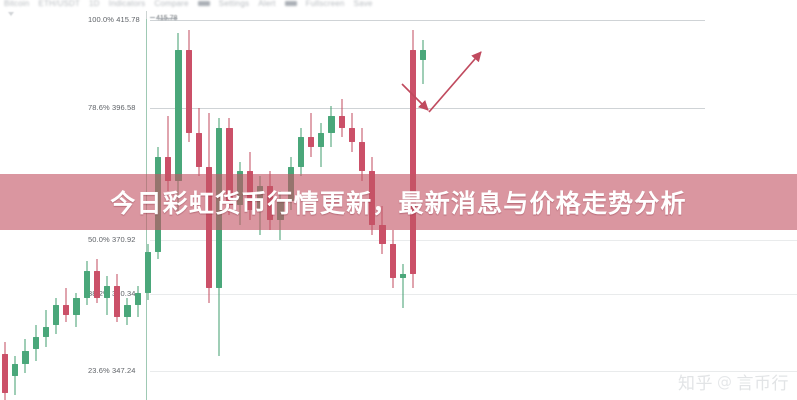 The height and width of the screenshot is (400, 797). What do you see at coordinates (59, 4) in the screenshot?
I see `toolbar-item: ETH/USDT` at bounding box center [59, 4].